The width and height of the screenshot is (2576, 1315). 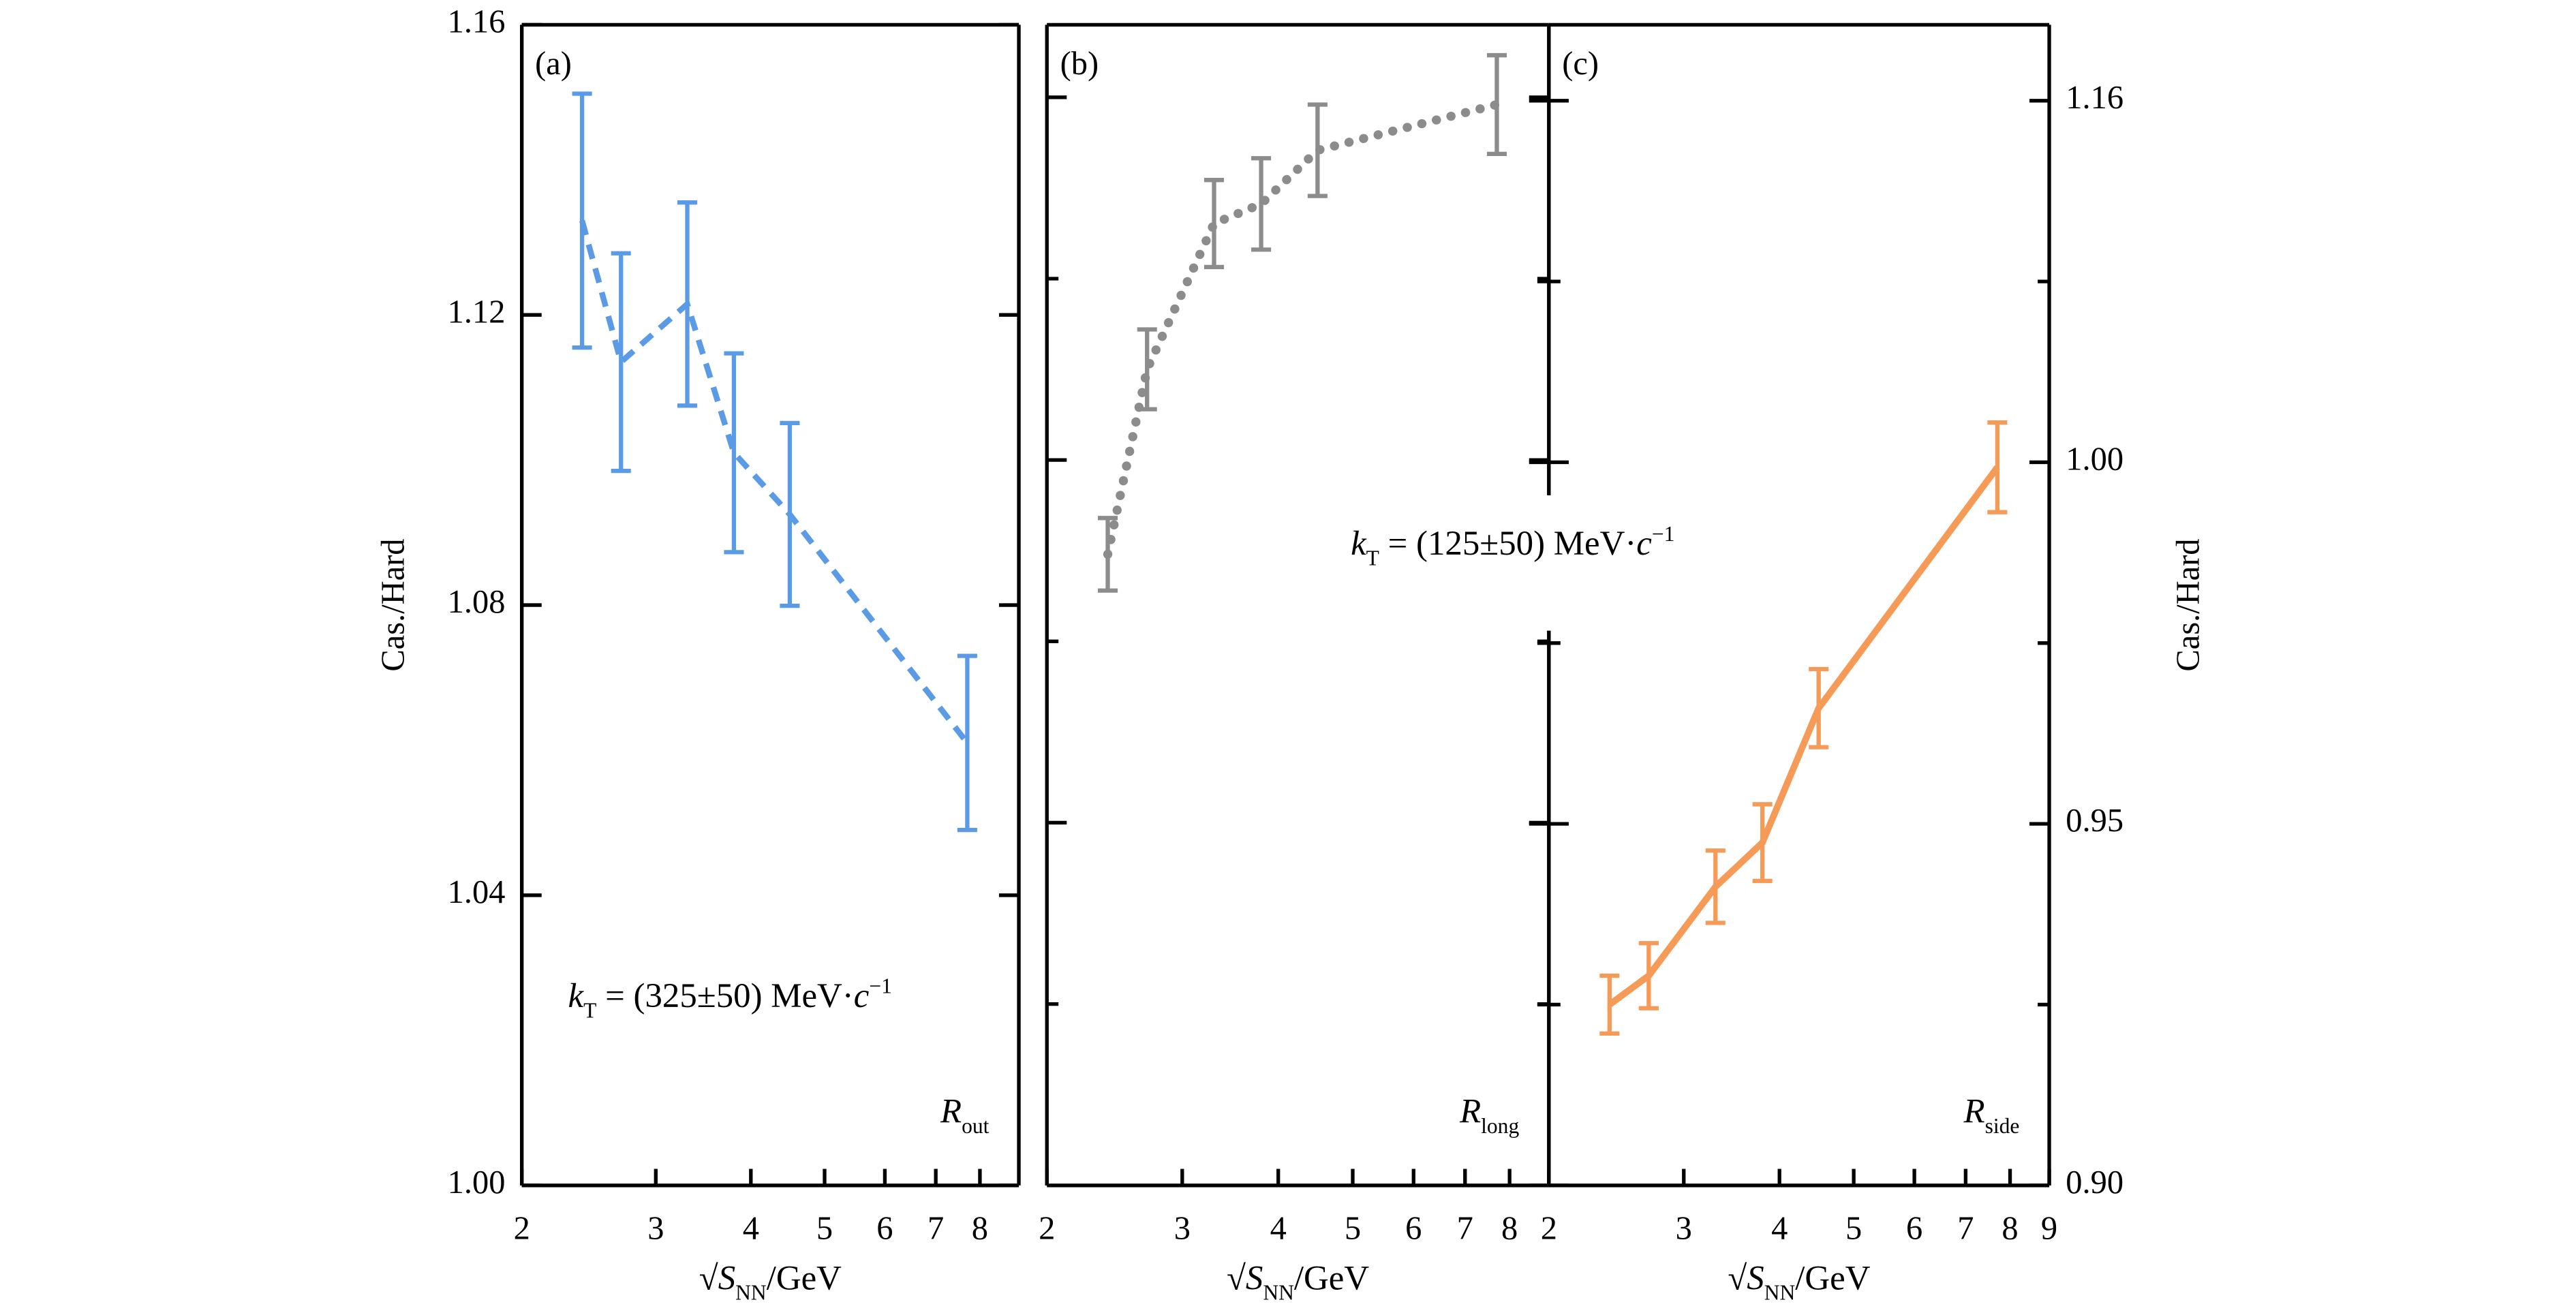 I want to click on series-label: Rside, so click(x=1992, y=1115).